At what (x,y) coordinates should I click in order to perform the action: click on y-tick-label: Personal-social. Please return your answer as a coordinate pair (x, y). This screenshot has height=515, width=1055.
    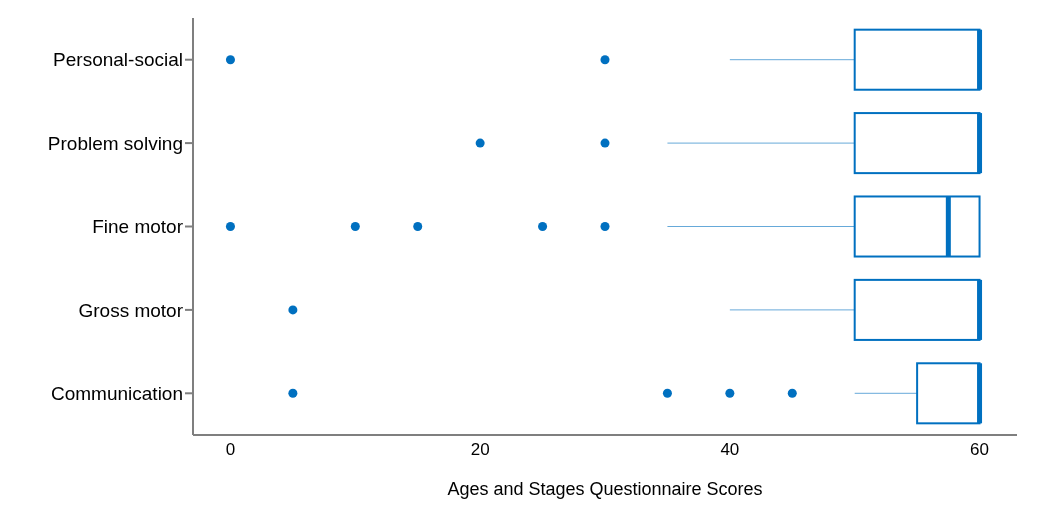
    Looking at the image, I should click on (118, 60).